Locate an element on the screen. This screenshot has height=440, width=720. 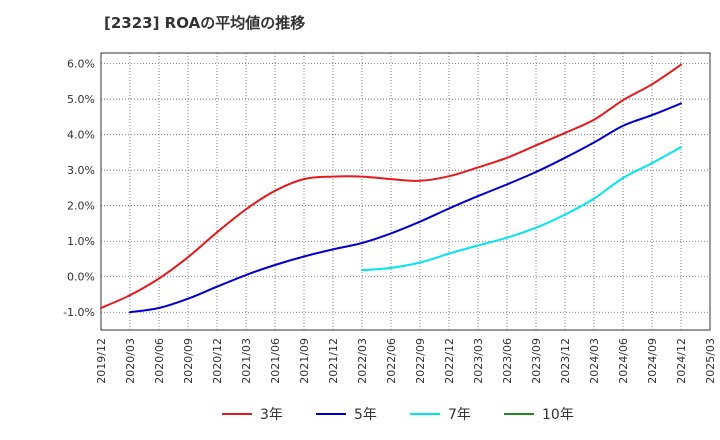
y-tick-label: 5.0% is located at coordinates (81, 99).